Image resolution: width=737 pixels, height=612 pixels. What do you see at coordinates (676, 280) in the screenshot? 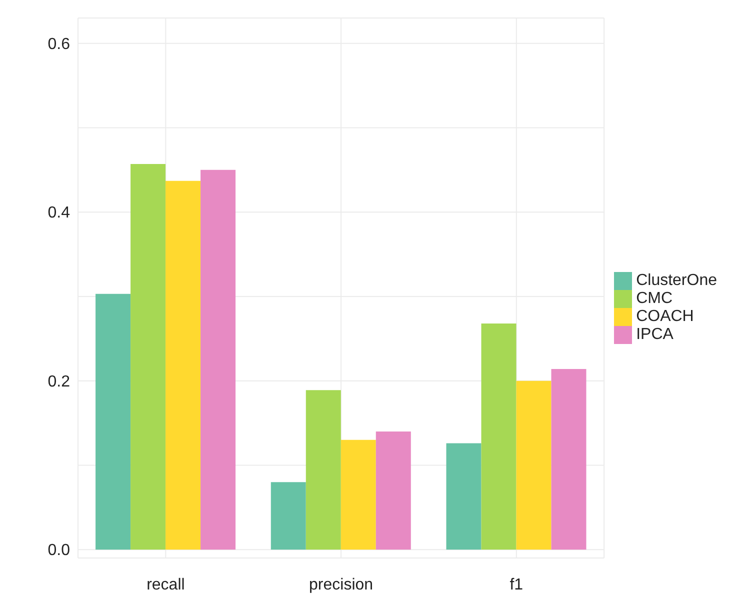
I see `legend-label: ClusterOne` at bounding box center [676, 280].